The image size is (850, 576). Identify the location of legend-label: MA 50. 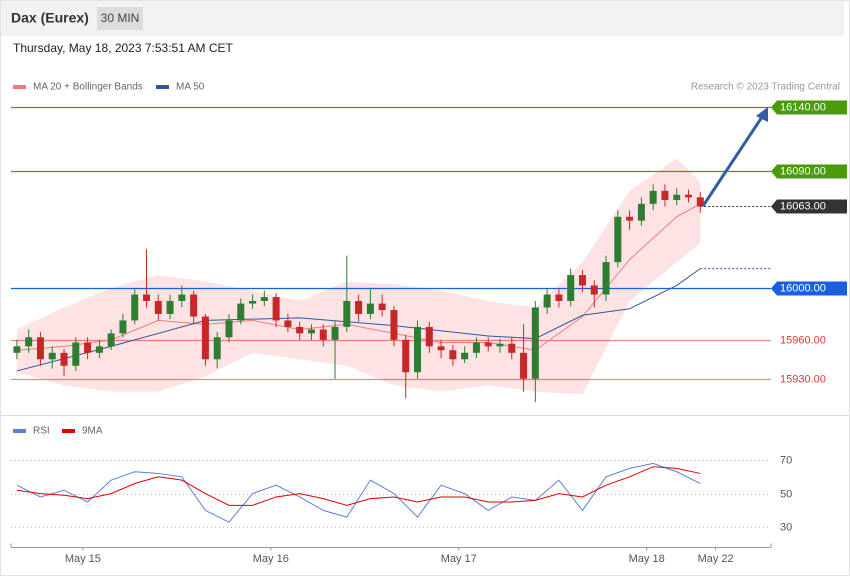
(190, 87).